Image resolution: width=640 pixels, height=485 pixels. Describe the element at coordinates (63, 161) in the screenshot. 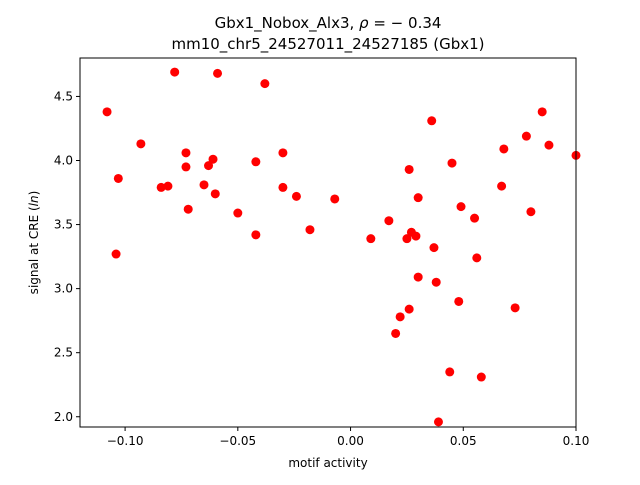

I see `y-tick-label: 4.0` at that location.